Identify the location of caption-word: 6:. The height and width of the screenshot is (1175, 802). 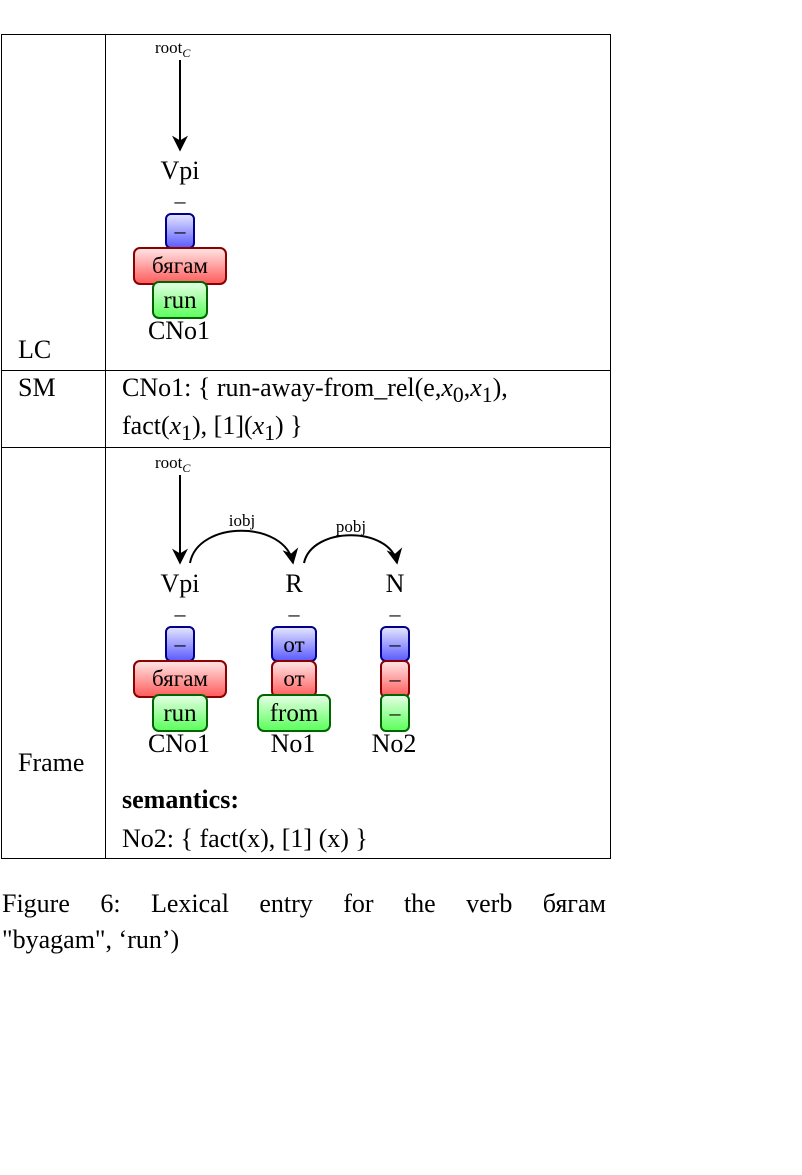
(110, 903).